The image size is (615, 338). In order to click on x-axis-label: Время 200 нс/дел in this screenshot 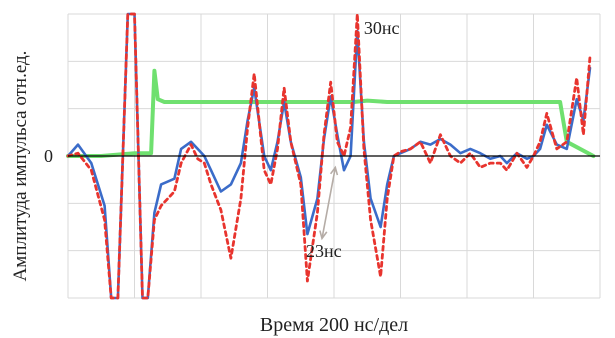, I will do `click(334, 325)`.